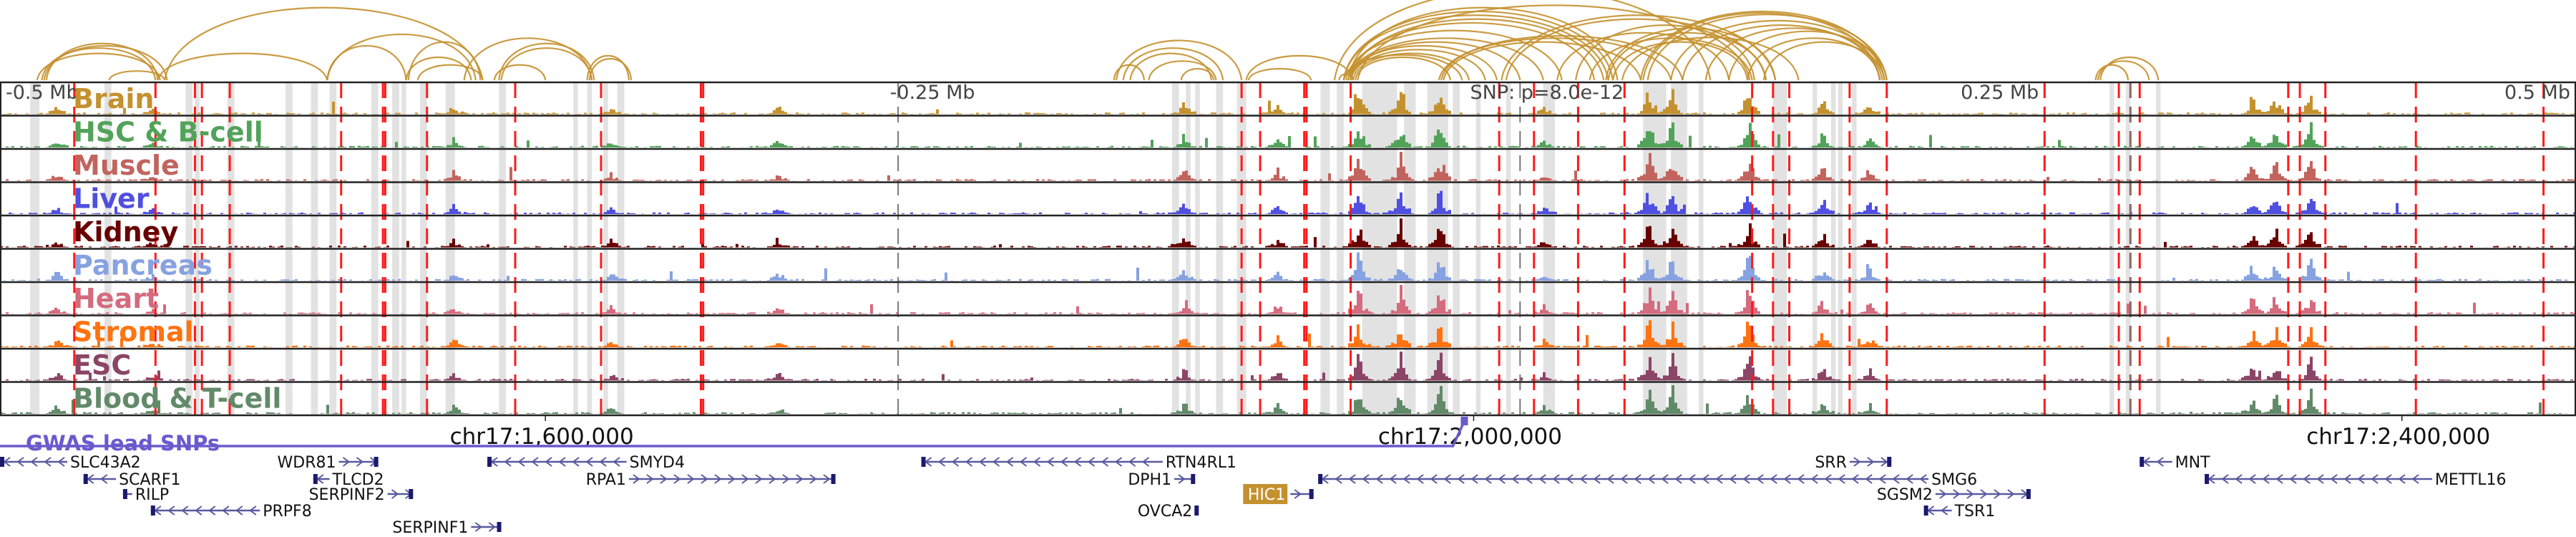 The image size is (2576, 537). I want to click on gene-dph1: DPH1, so click(1162, 480).